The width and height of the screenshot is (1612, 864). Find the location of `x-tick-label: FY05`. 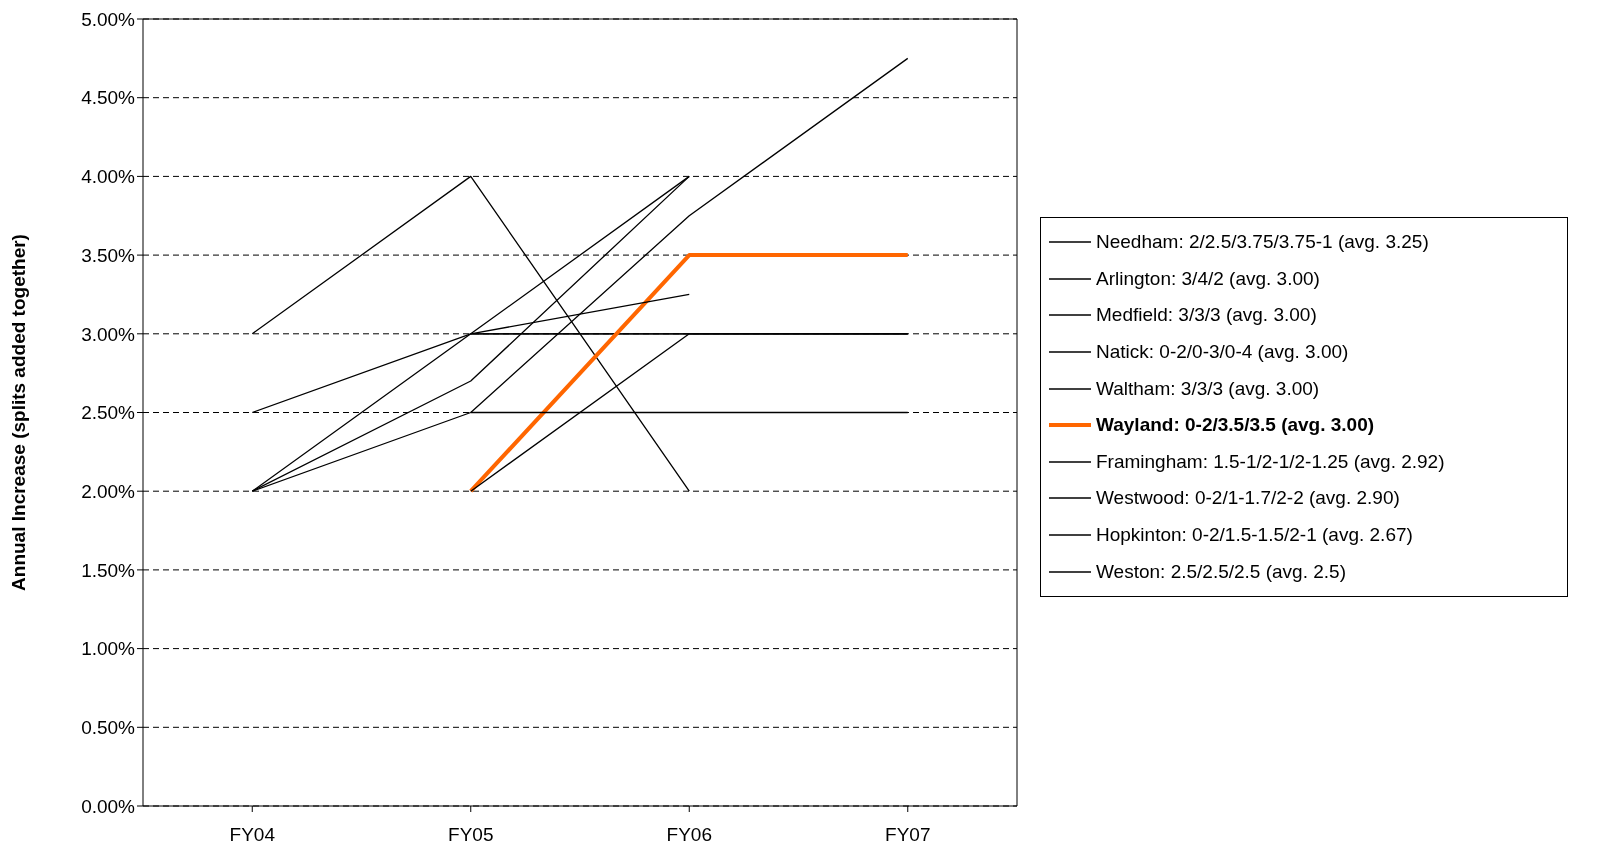

x-tick-label: FY05 is located at coordinates (471, 835).